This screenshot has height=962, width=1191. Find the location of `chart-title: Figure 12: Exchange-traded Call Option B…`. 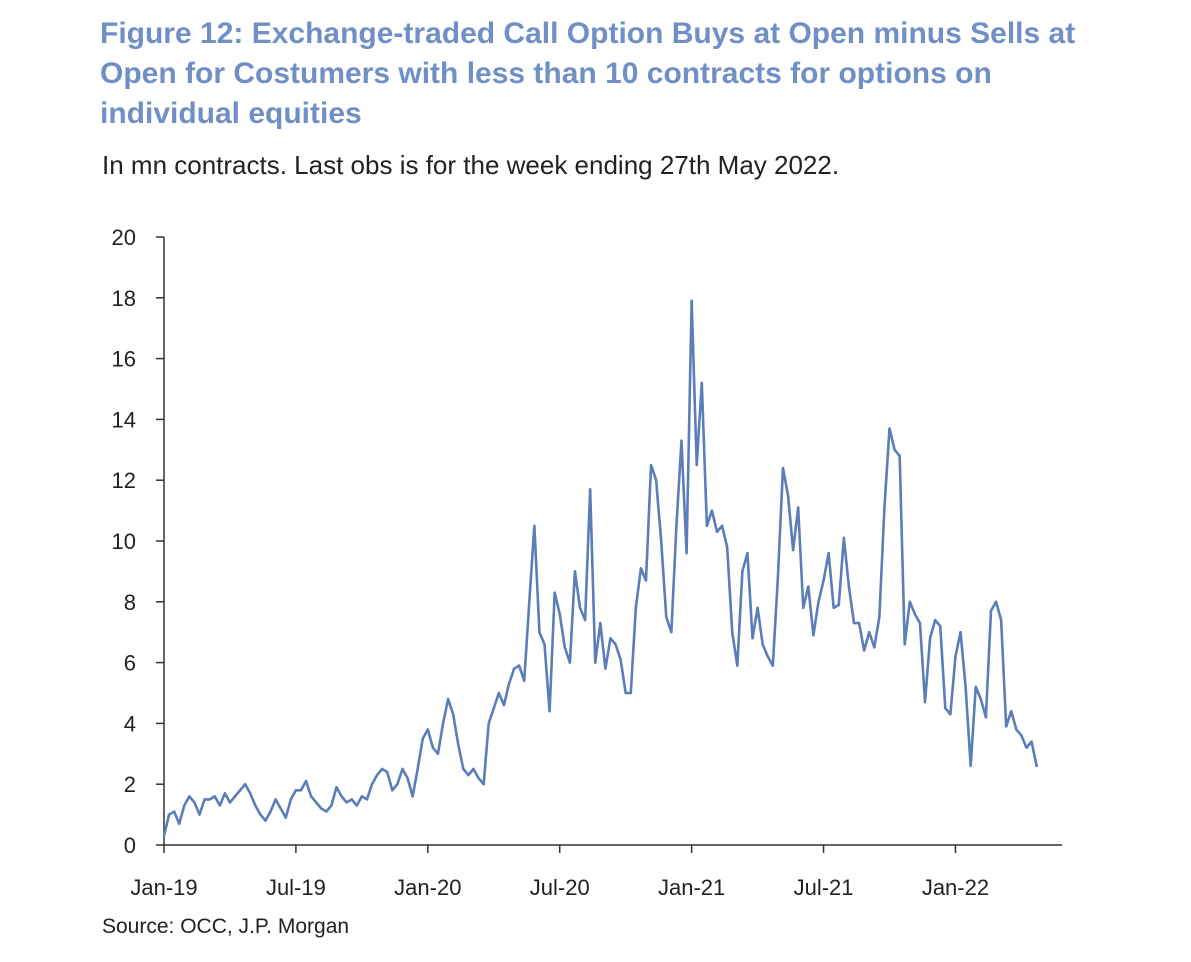

chart-title: Figure 12: Exchange-traded Call Option B… is located at coordinates (588, 73).